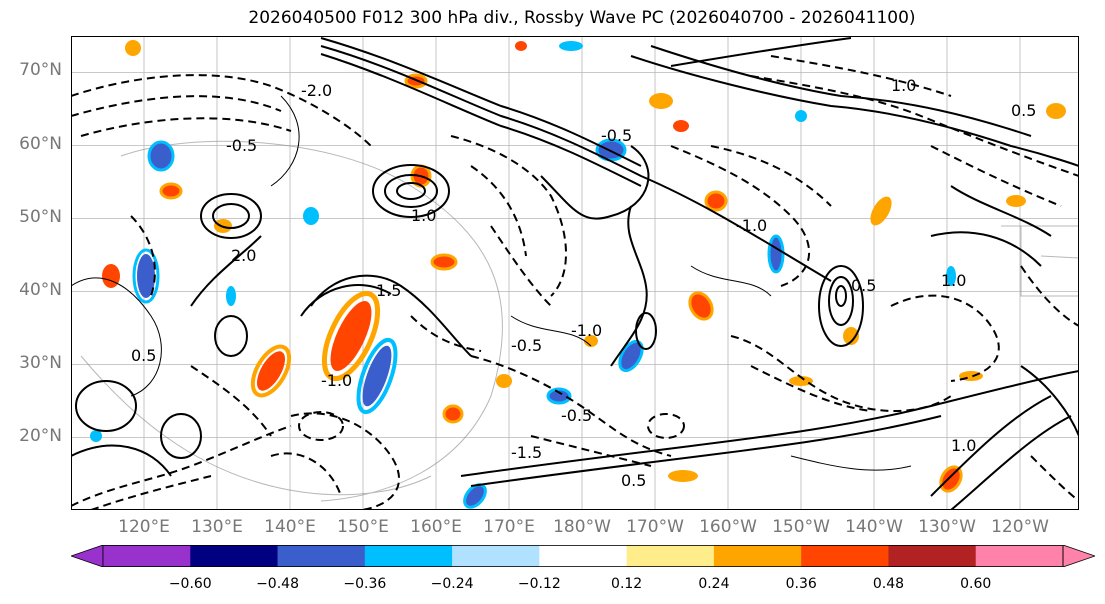 The height and width of the screenshot is (604, 1105). What do you see at coordinates (40, 363) in the screenshot?
I see `lat-label-30n: 30°N` at bounding box center [40, 363].